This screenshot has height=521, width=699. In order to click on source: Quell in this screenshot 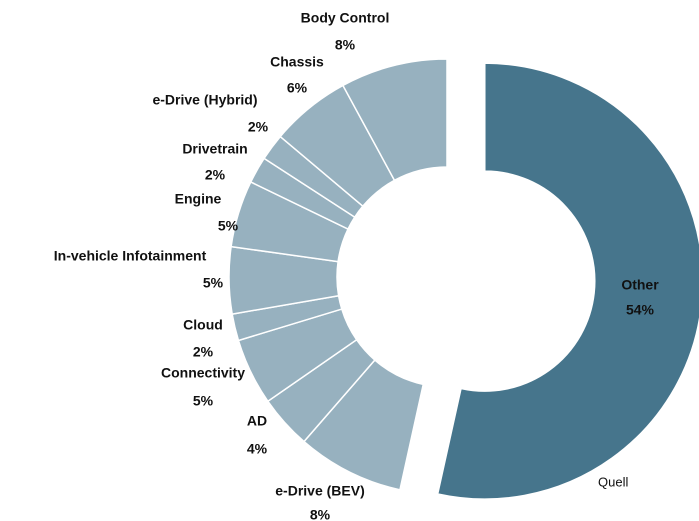, I will do `click(613, 481)`.